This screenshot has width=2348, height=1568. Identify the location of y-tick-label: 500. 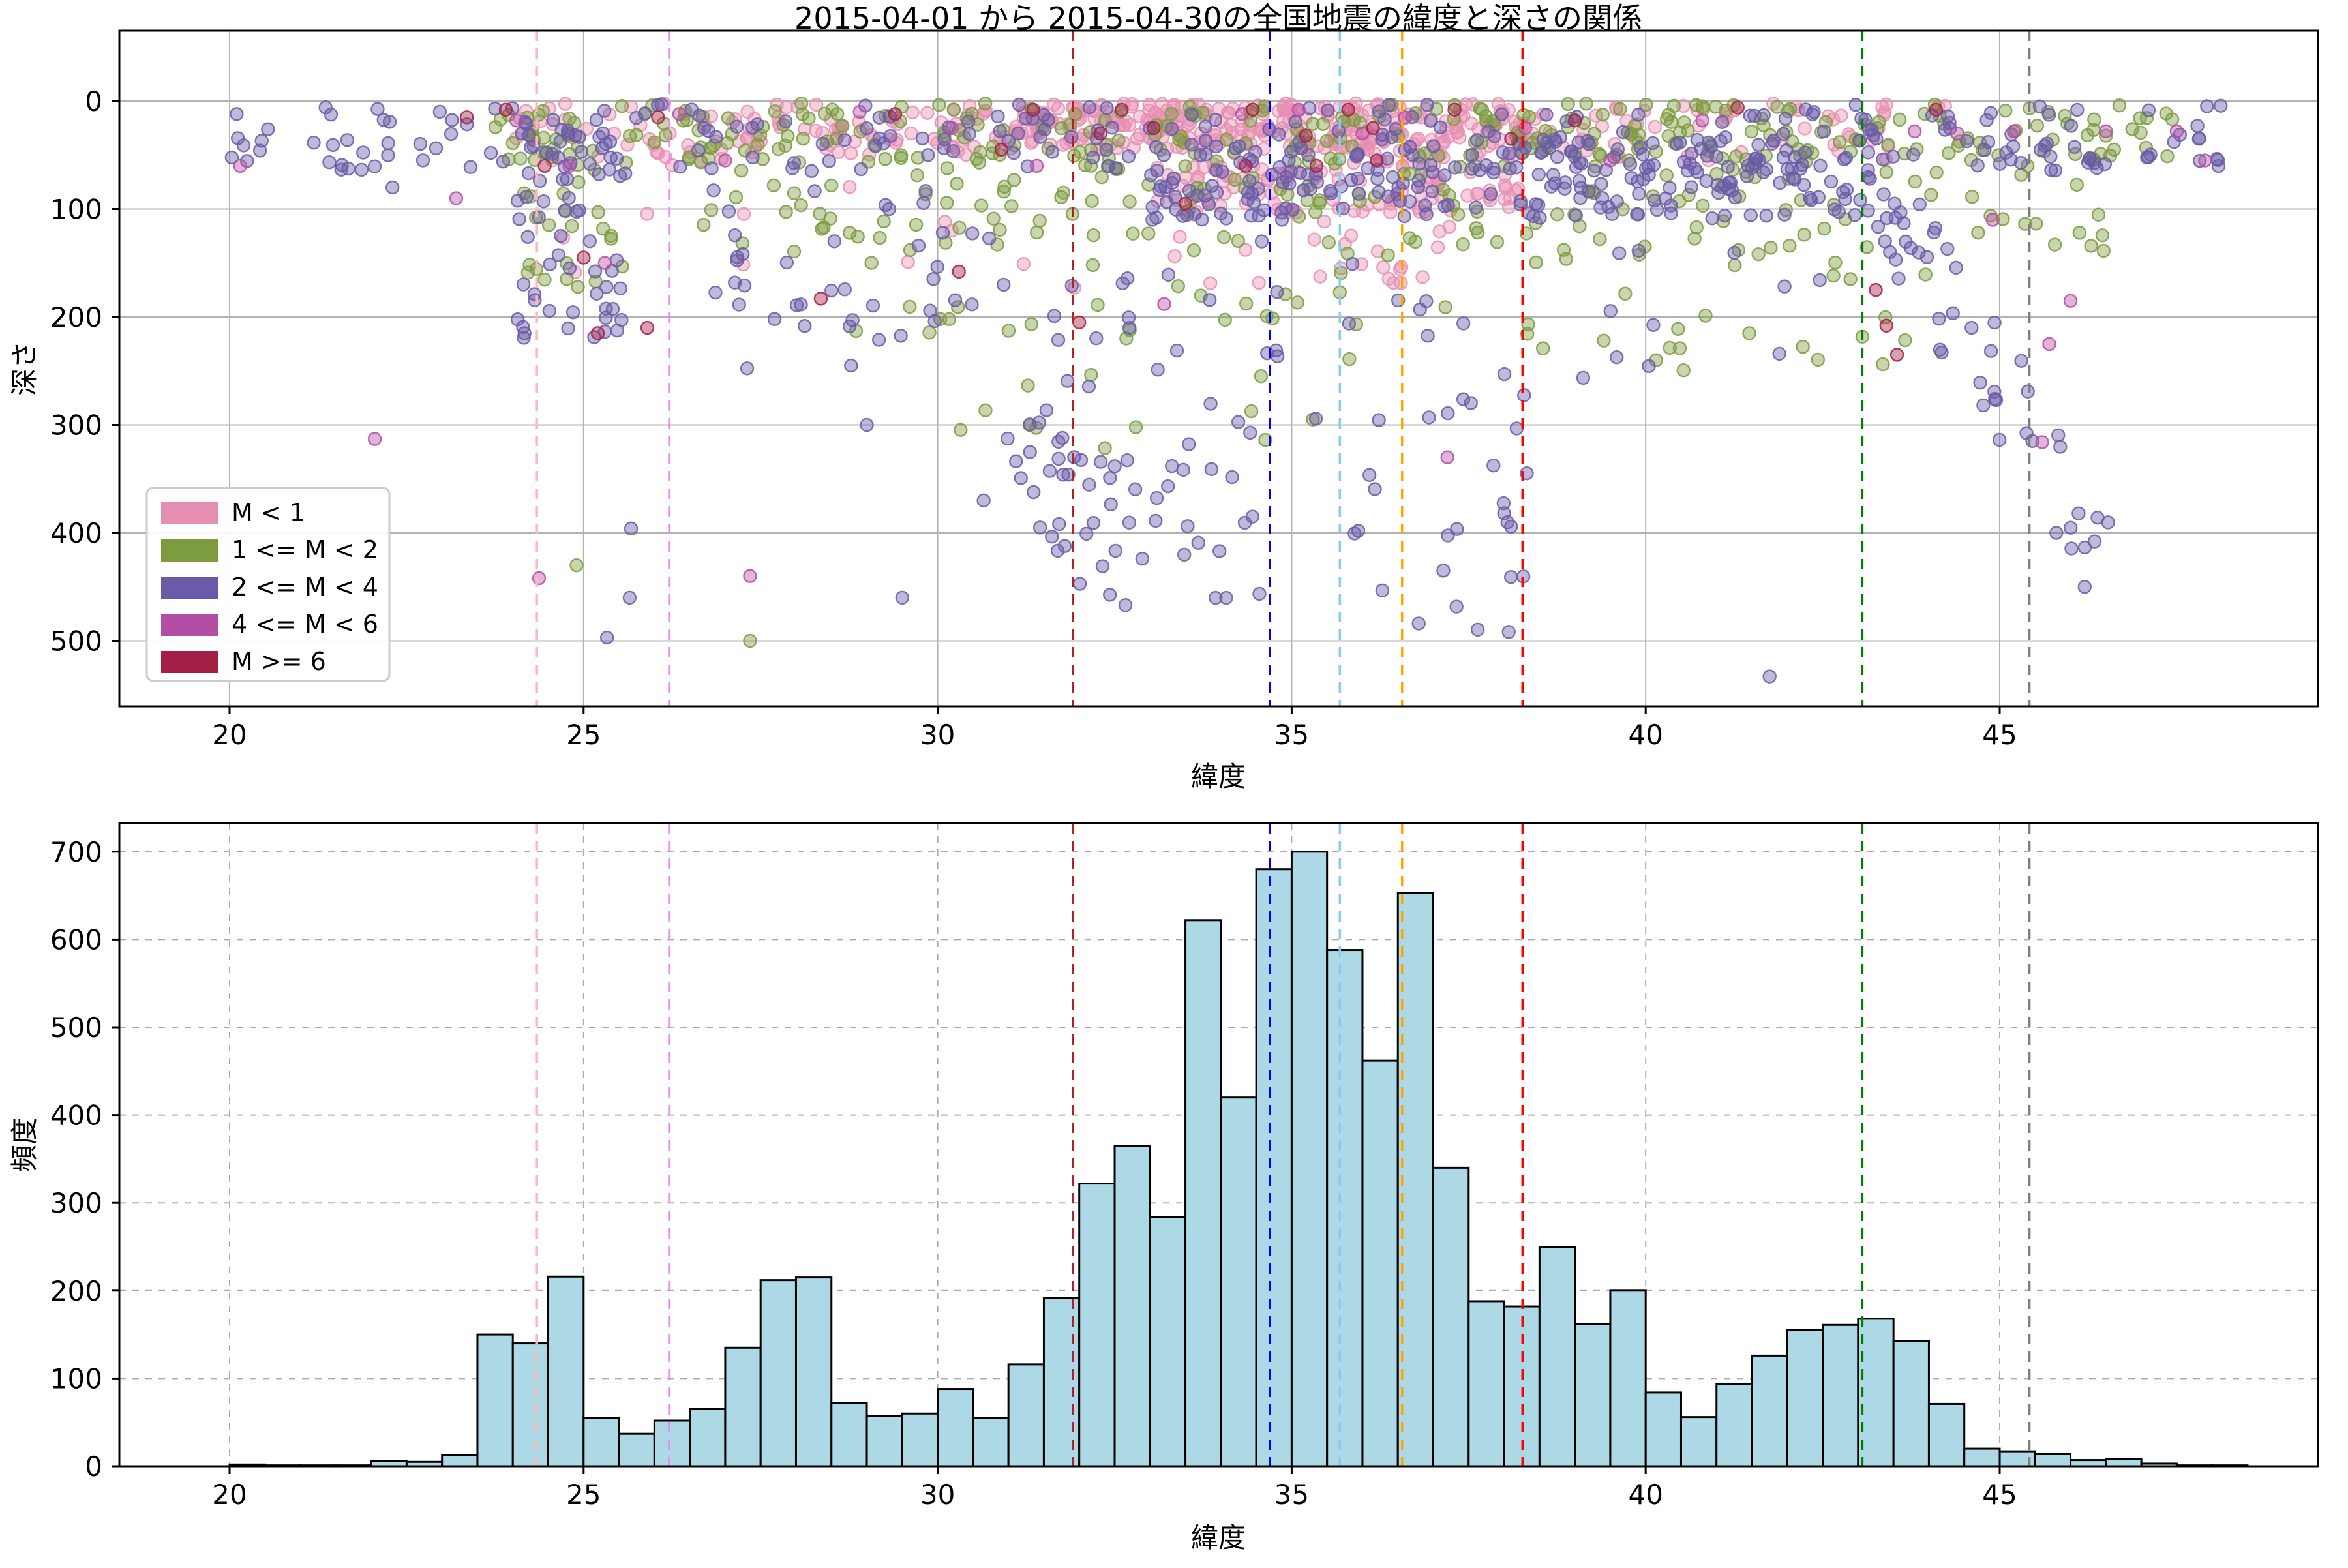
(76, 1028).